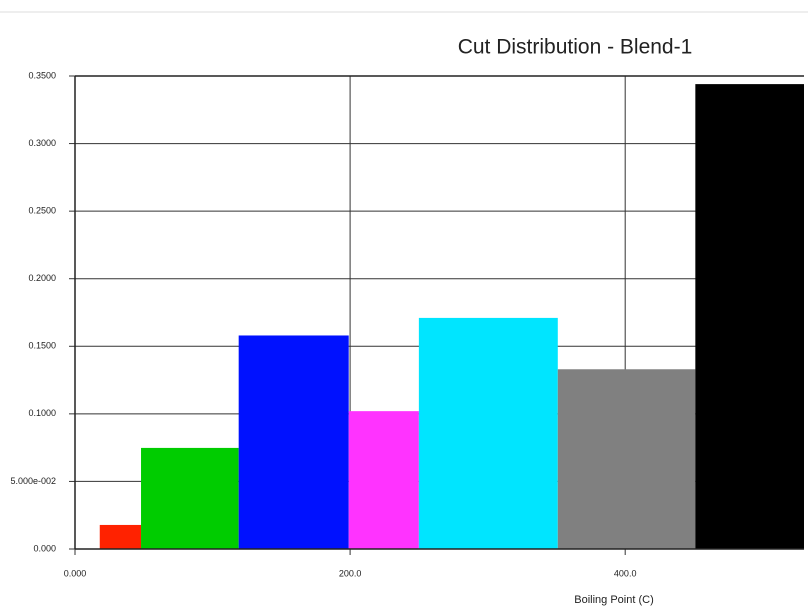  I want to click on y-tick-label: 0.1500, so click(42, 346).